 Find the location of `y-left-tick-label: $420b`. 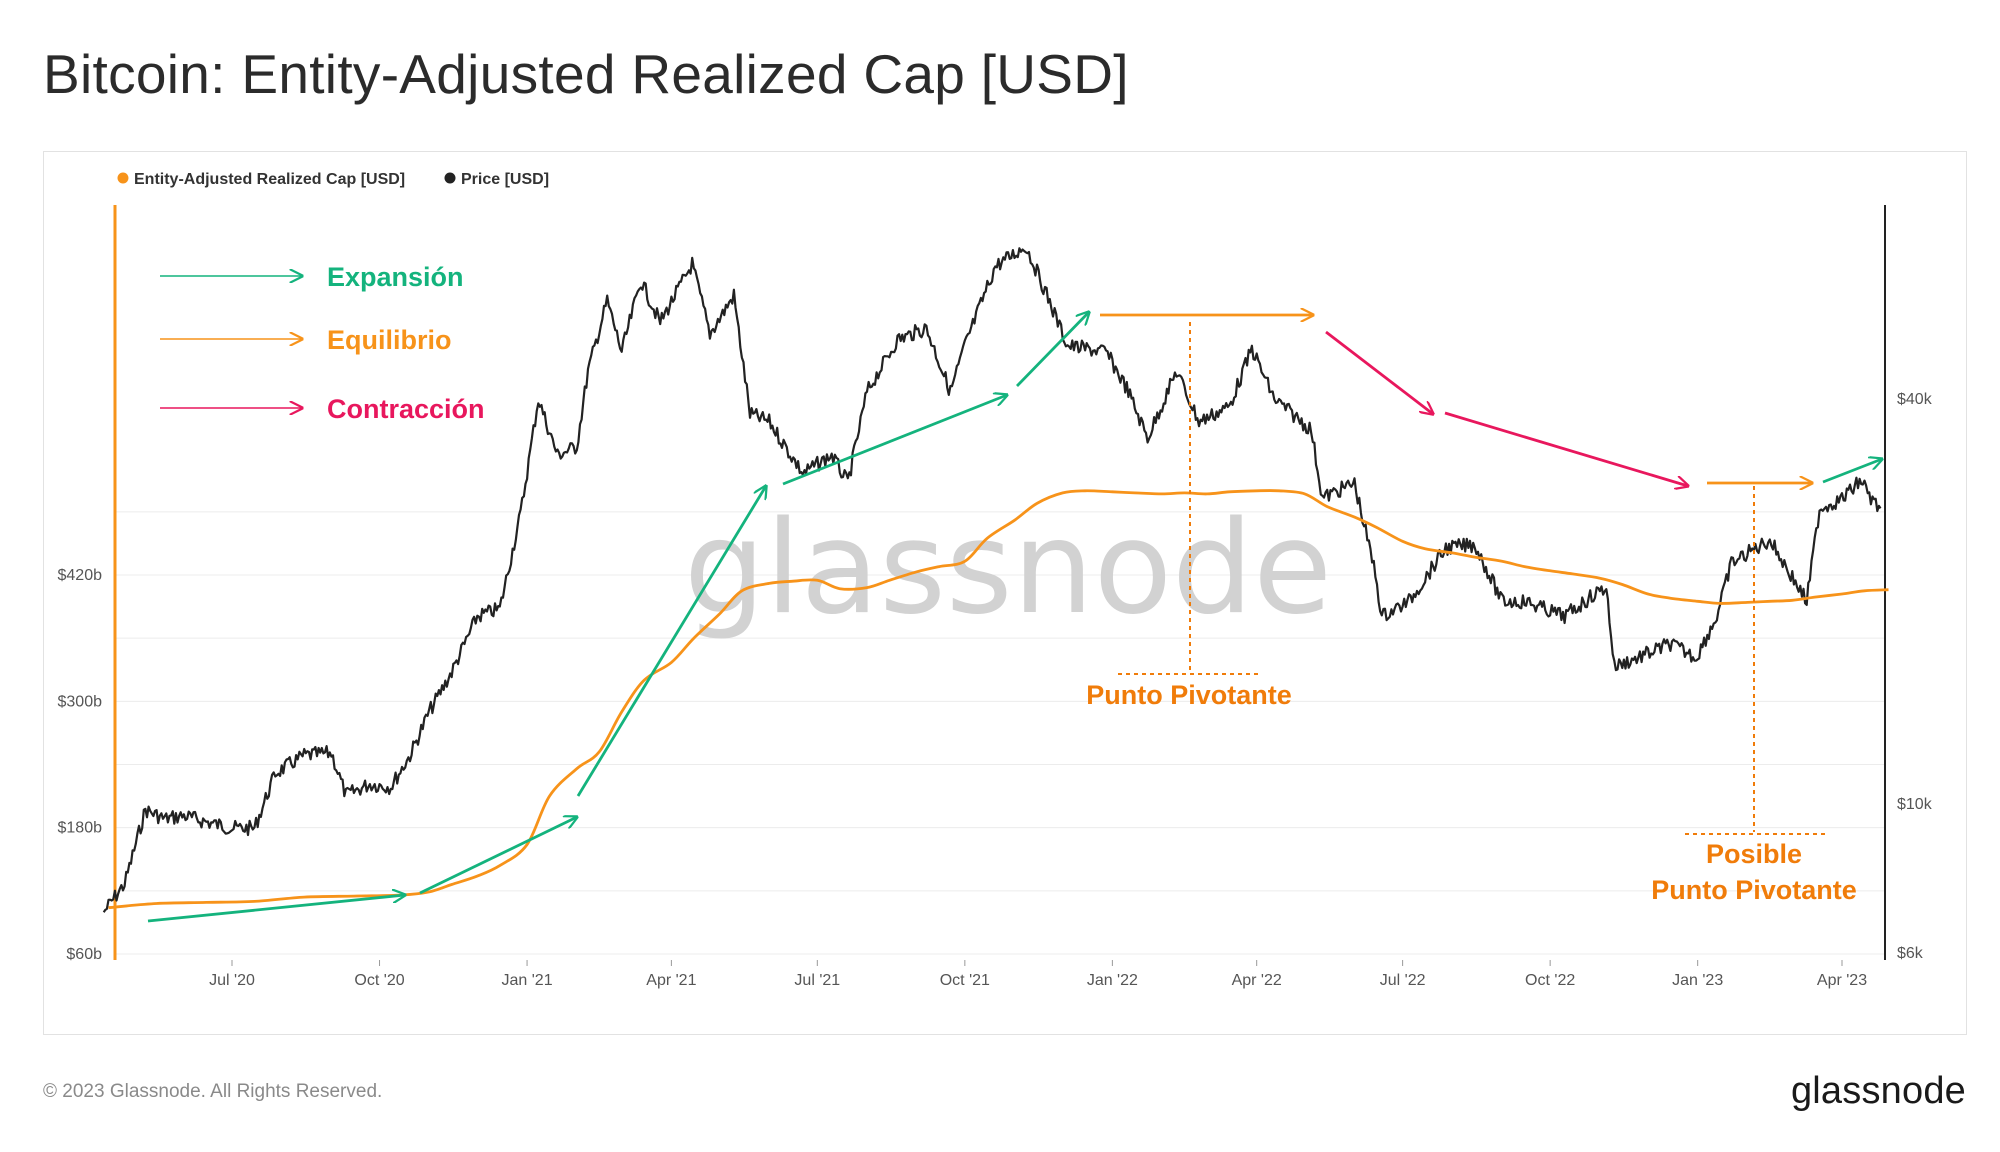

y-left-tick-label: $420b is located at coordinates (80, 575).